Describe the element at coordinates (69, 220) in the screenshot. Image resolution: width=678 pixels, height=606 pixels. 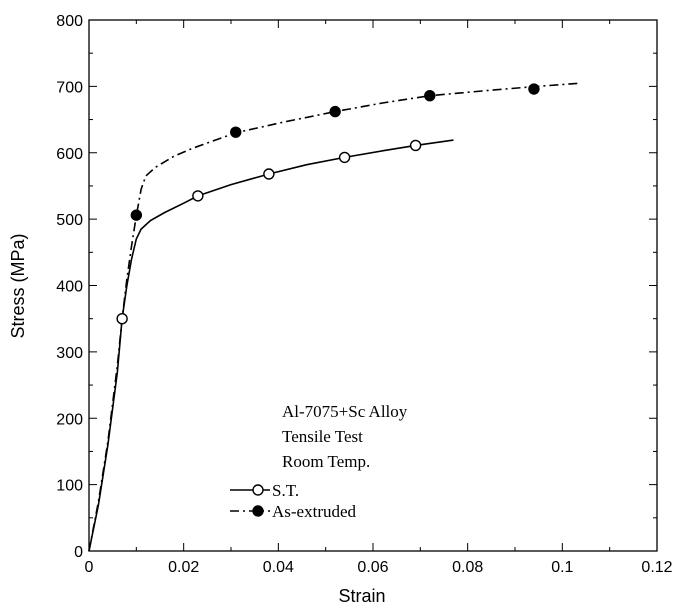
I see `y-tick-label: 500` at that location.